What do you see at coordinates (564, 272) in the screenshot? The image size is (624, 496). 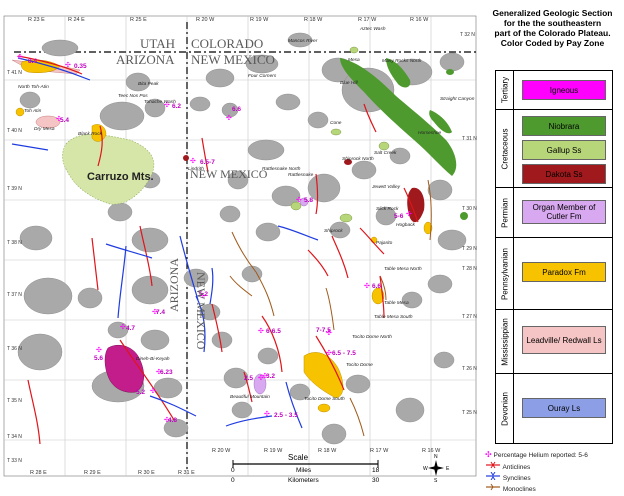 I see `unit-paradox: Paradox Fm` at bounding box center [564, 272].